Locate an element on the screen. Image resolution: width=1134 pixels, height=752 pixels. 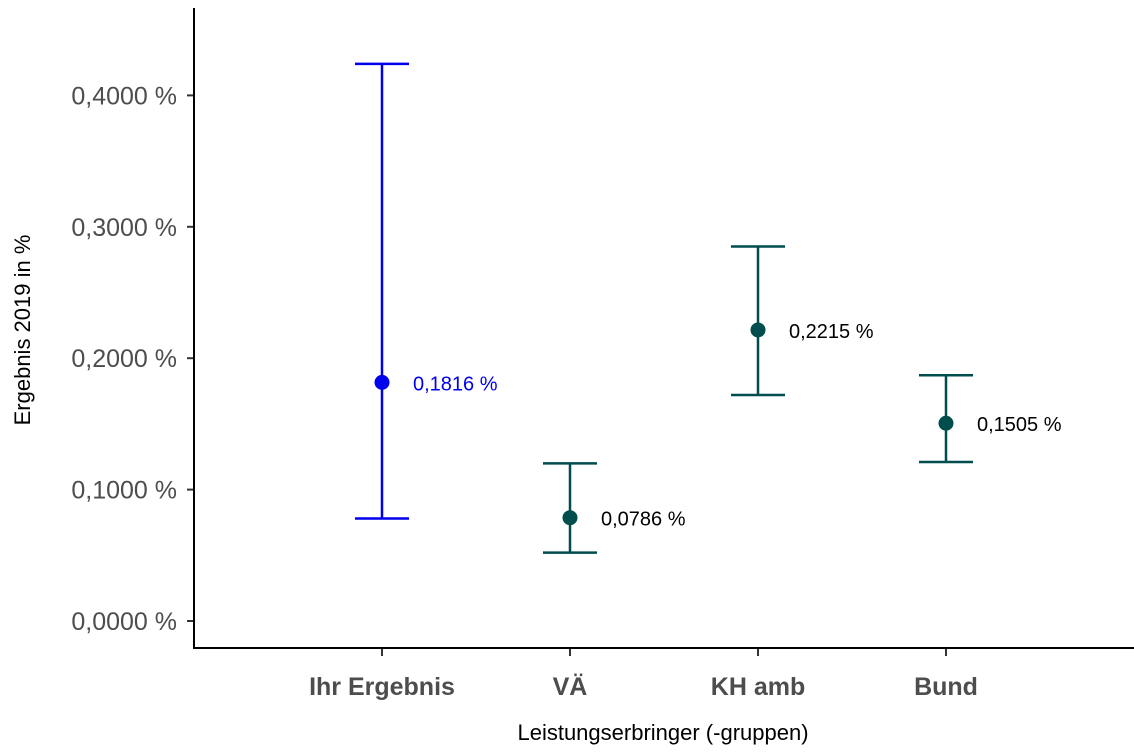
y-tick-label: 0,4000 % is located at coordinates (124, 96).